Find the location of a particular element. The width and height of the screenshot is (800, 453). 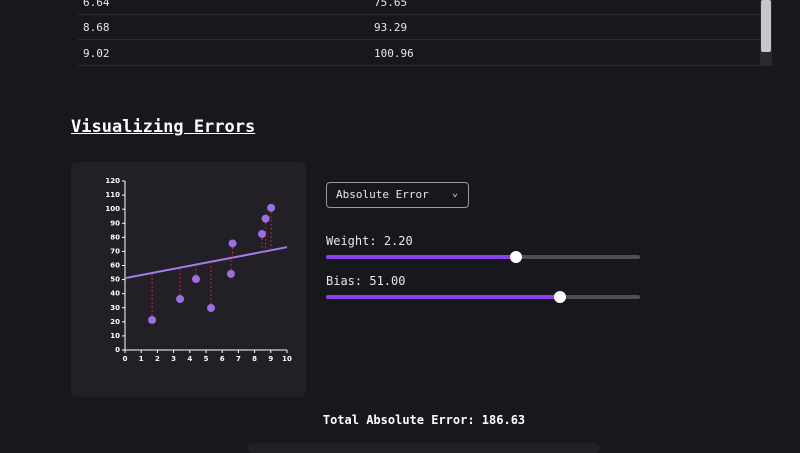

y-tick-label: 30 is located at coordinates (115, 308).